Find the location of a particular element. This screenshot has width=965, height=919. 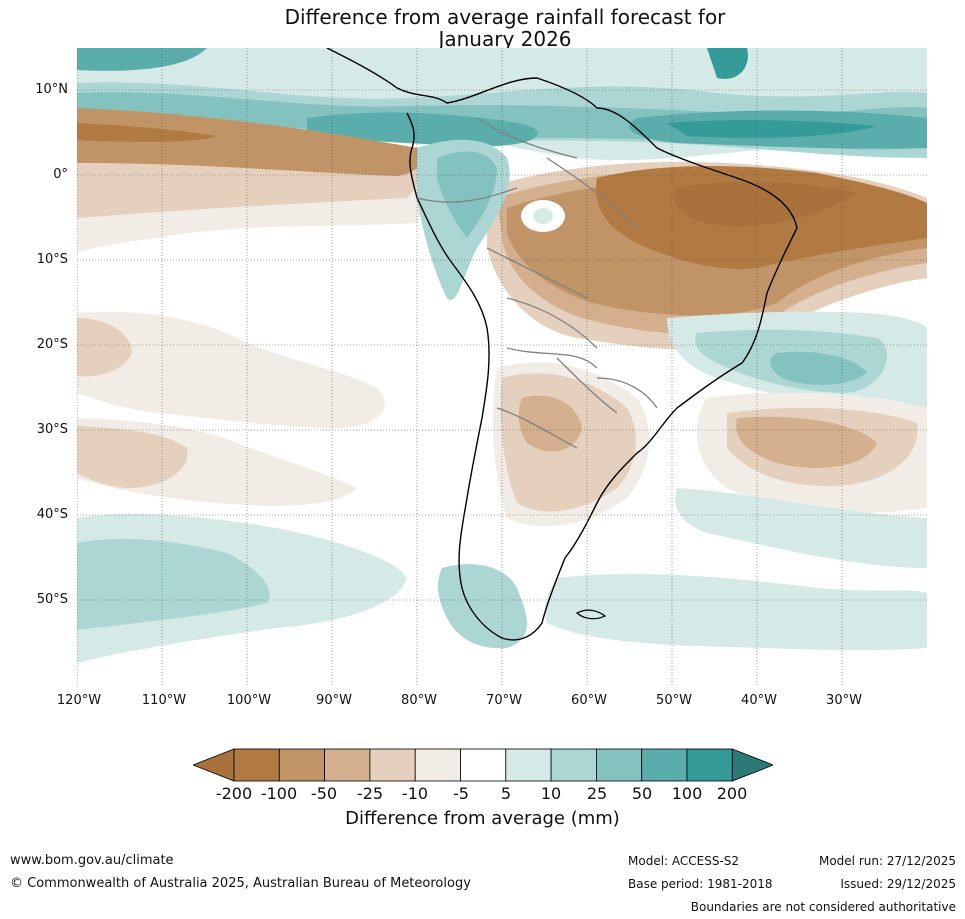

legend-tick: -200 is located at coordinates (234, 793).